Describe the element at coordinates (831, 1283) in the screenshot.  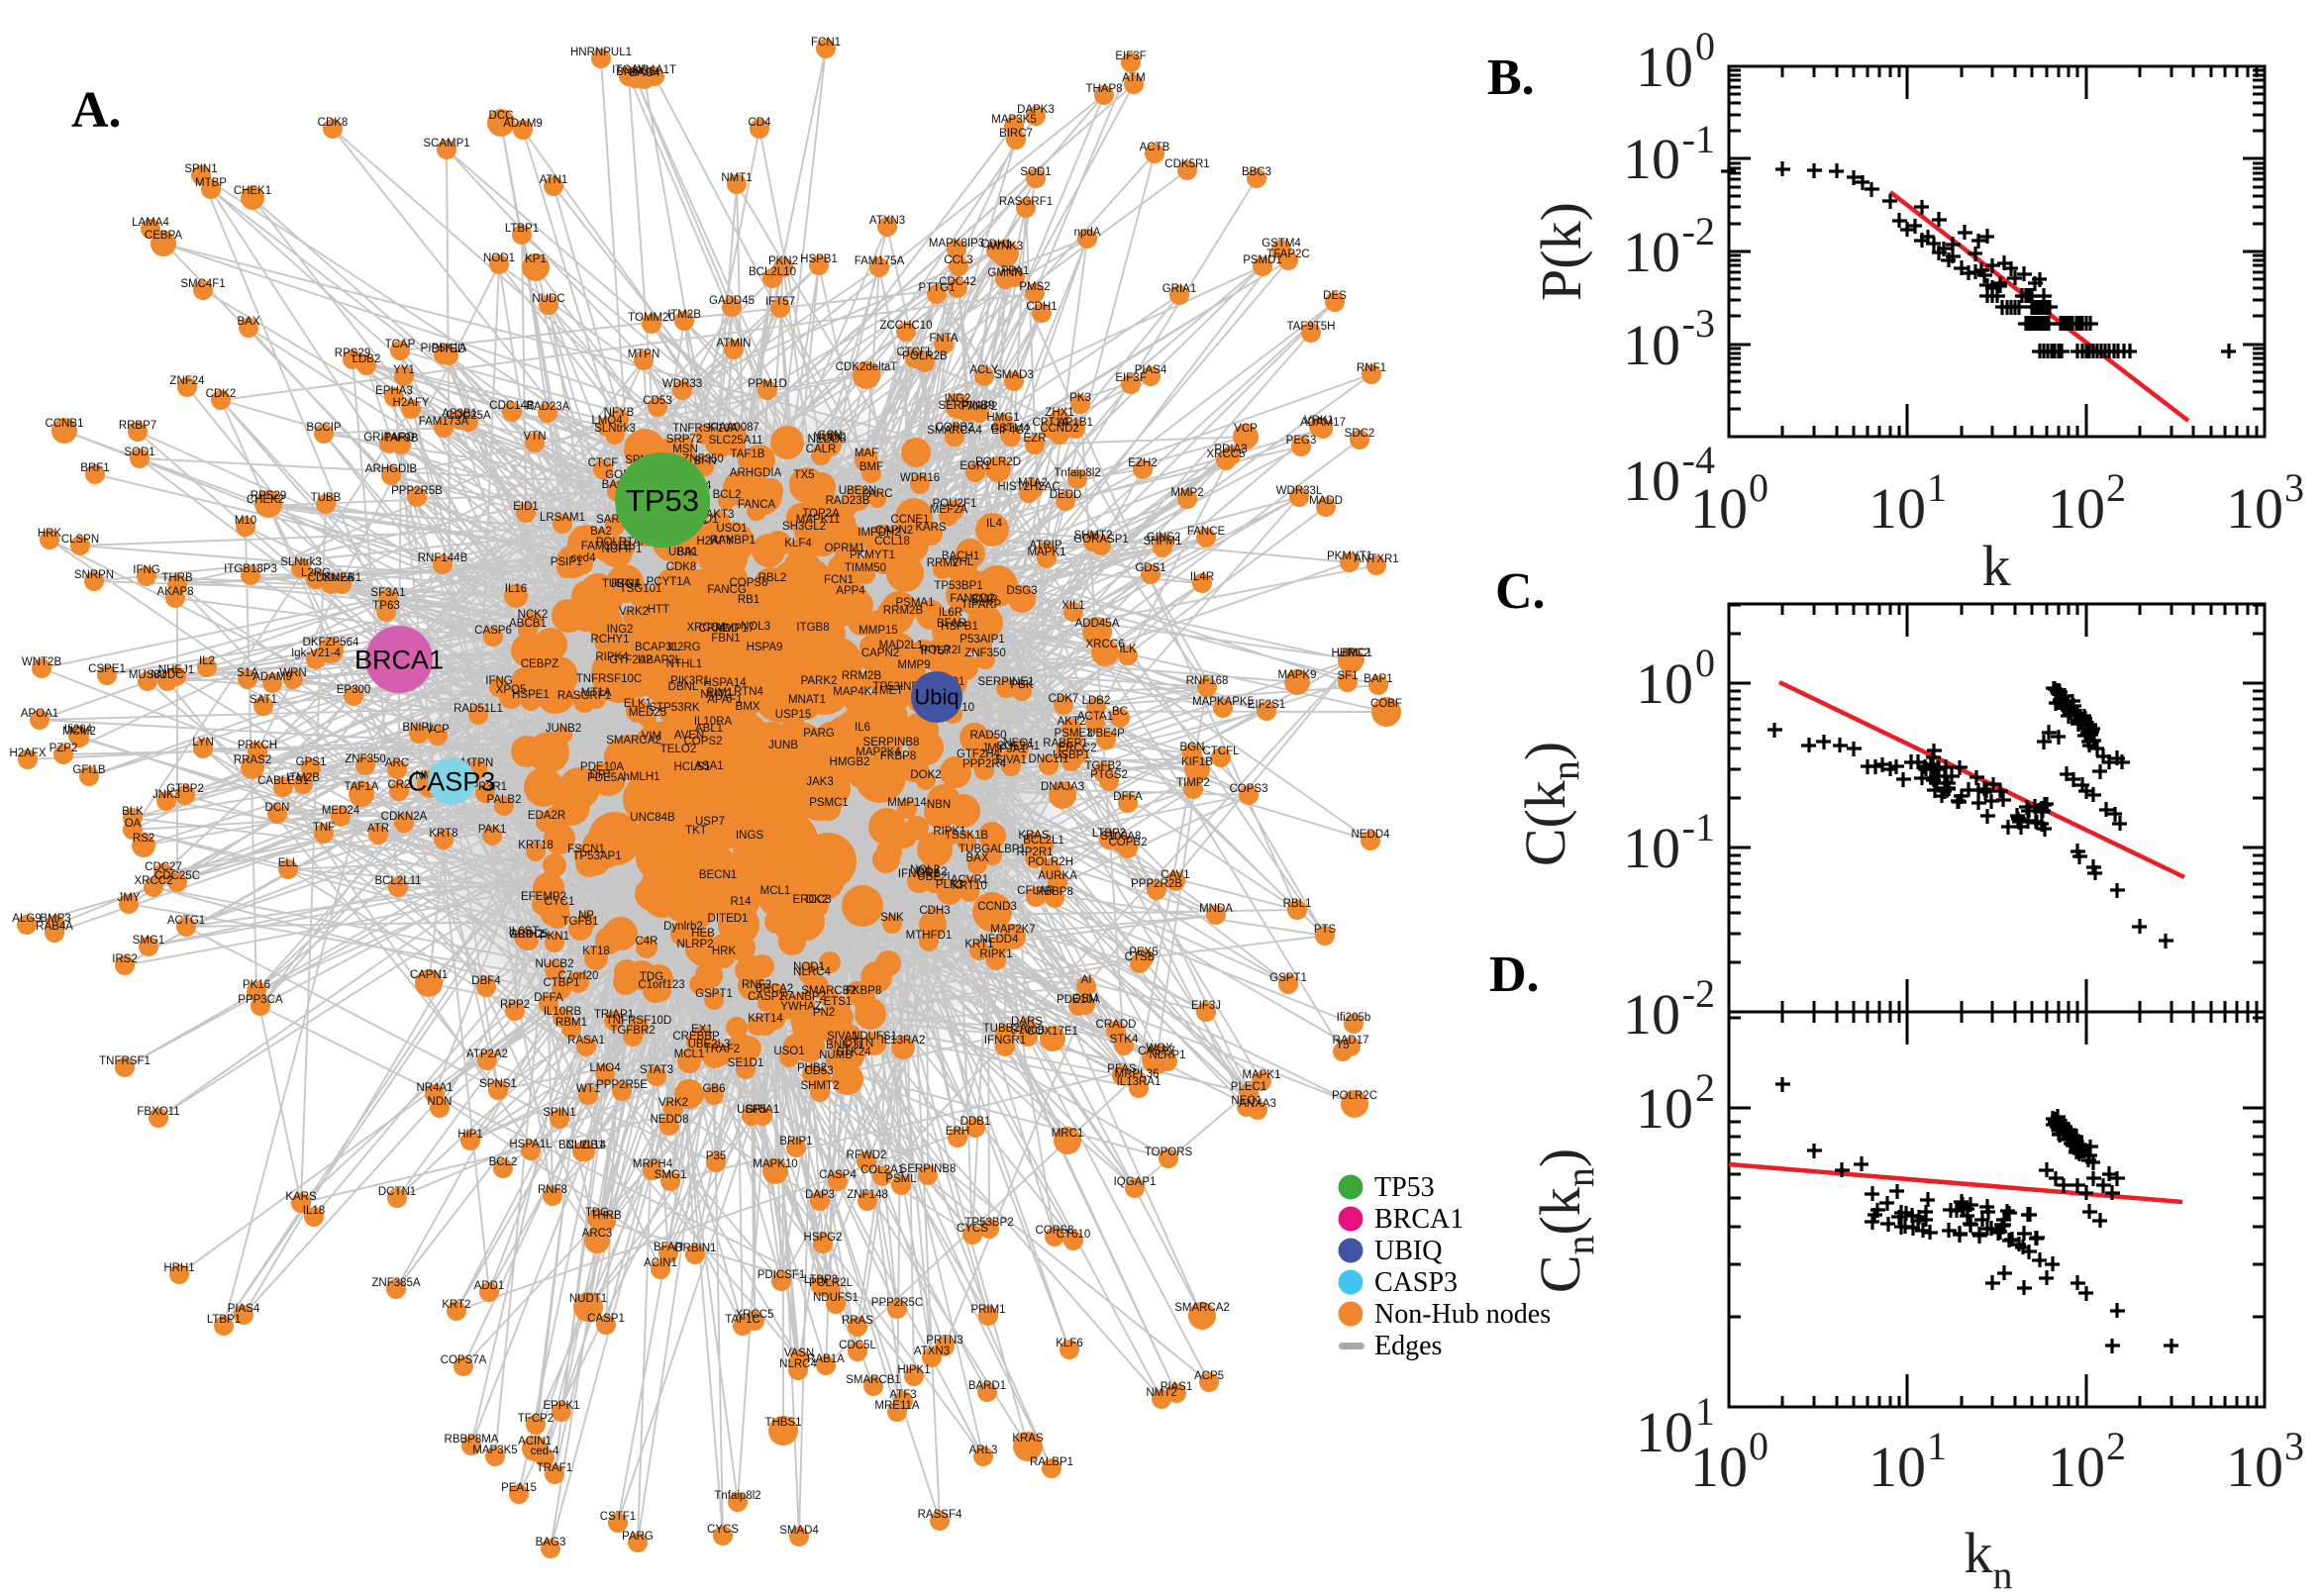
I see `svg-text: POLR2L` at that location.